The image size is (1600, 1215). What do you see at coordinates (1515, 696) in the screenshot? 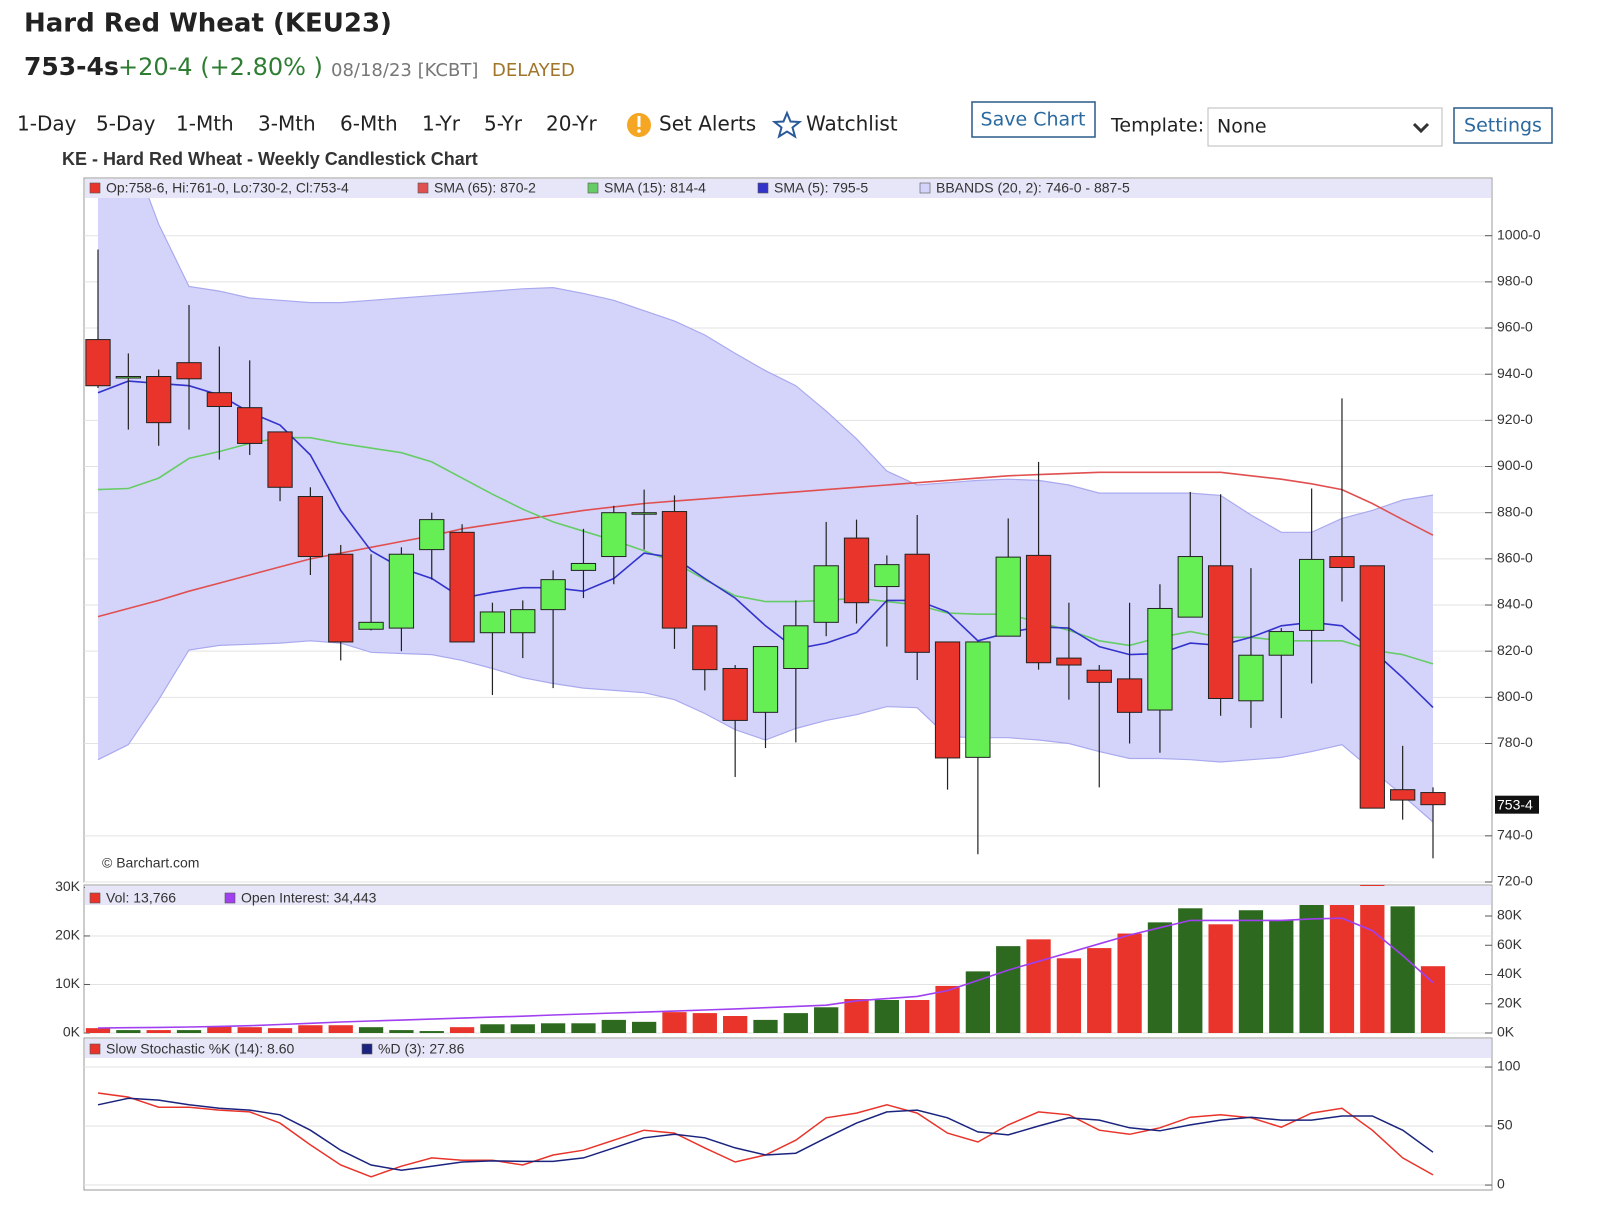
I see `y-tick-label: 800-0` at bounding box center [1515, 696].